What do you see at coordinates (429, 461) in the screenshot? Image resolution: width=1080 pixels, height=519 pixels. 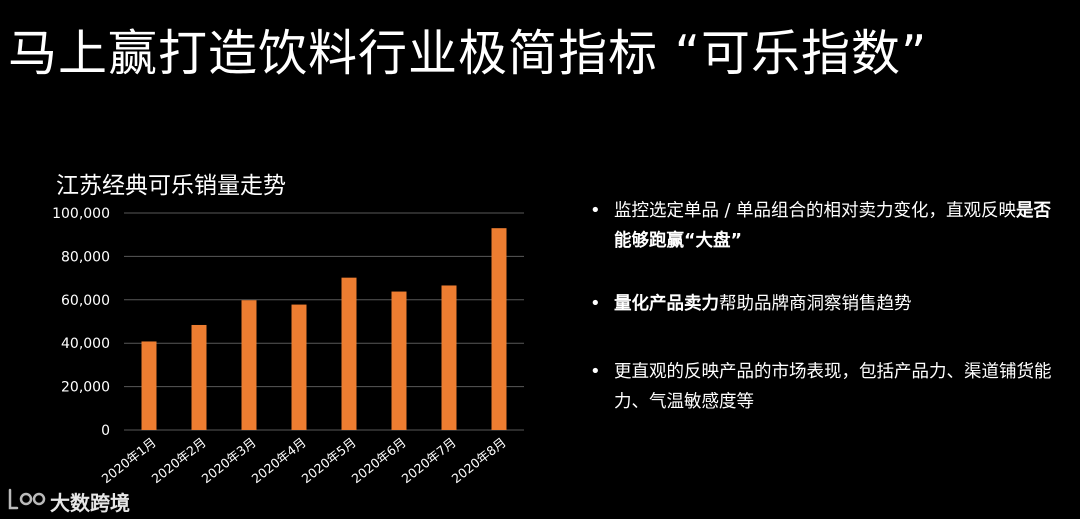 I see `x-tick-label: 2020年7月` at bounding box center [429, 461].